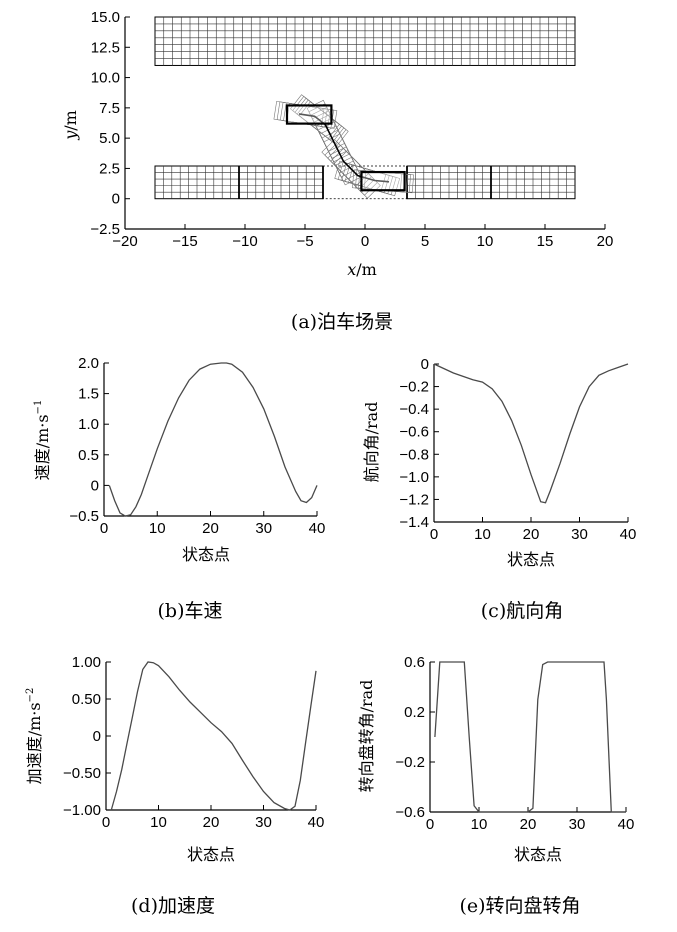 The height and width of the screenshot is (932, 677). I want to click on caption-d: (d)加速度, so click(173, 906).